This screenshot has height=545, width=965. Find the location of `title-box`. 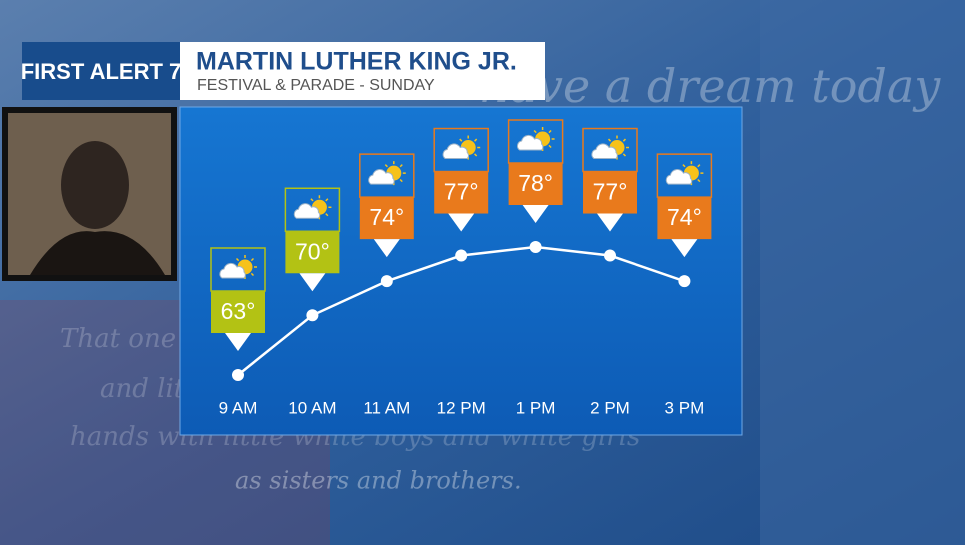

title-box is located at coordinates (362, 71).